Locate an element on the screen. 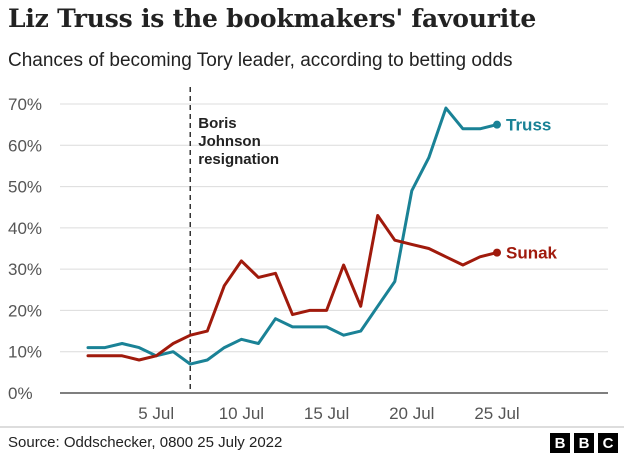 The width and height of the screenshot is (624, 458). x-tick-label: 5 Jul is located at coordinates (156, 413).